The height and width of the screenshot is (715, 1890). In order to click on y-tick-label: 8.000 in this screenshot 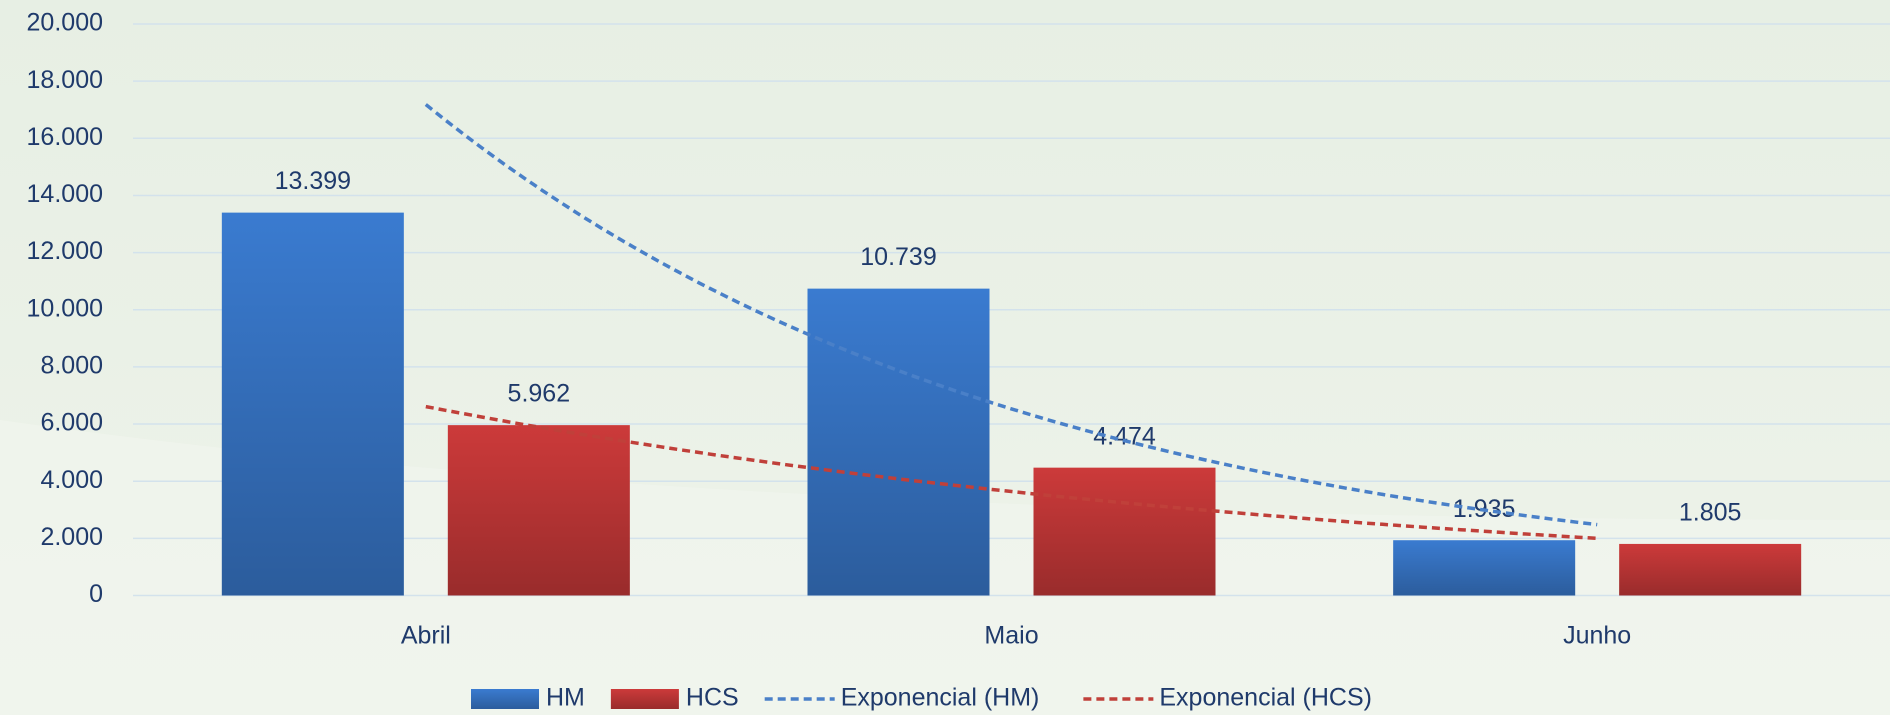, I will do `click(71, 366)`.